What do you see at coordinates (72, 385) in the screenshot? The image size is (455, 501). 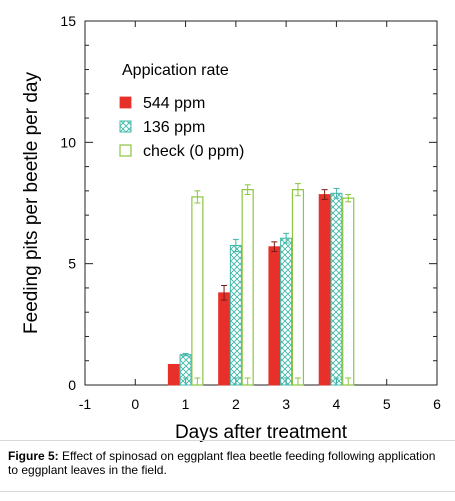 I see `y-tick-label-0: 0` at bounding box center [72, 385].